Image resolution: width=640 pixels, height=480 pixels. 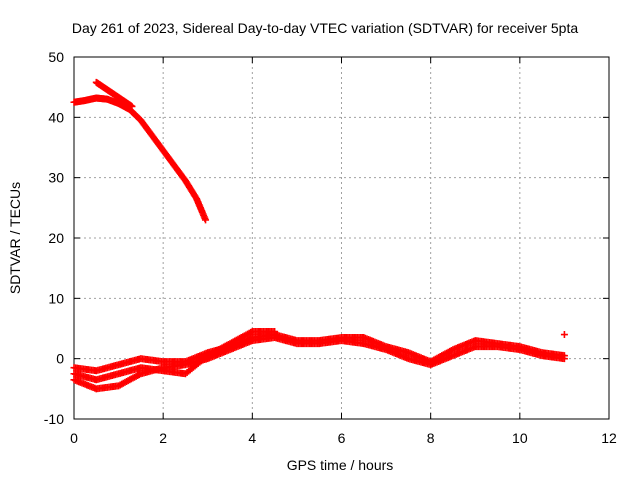 I want to click on y-tick-label: 50, so click(x=56, y=57).